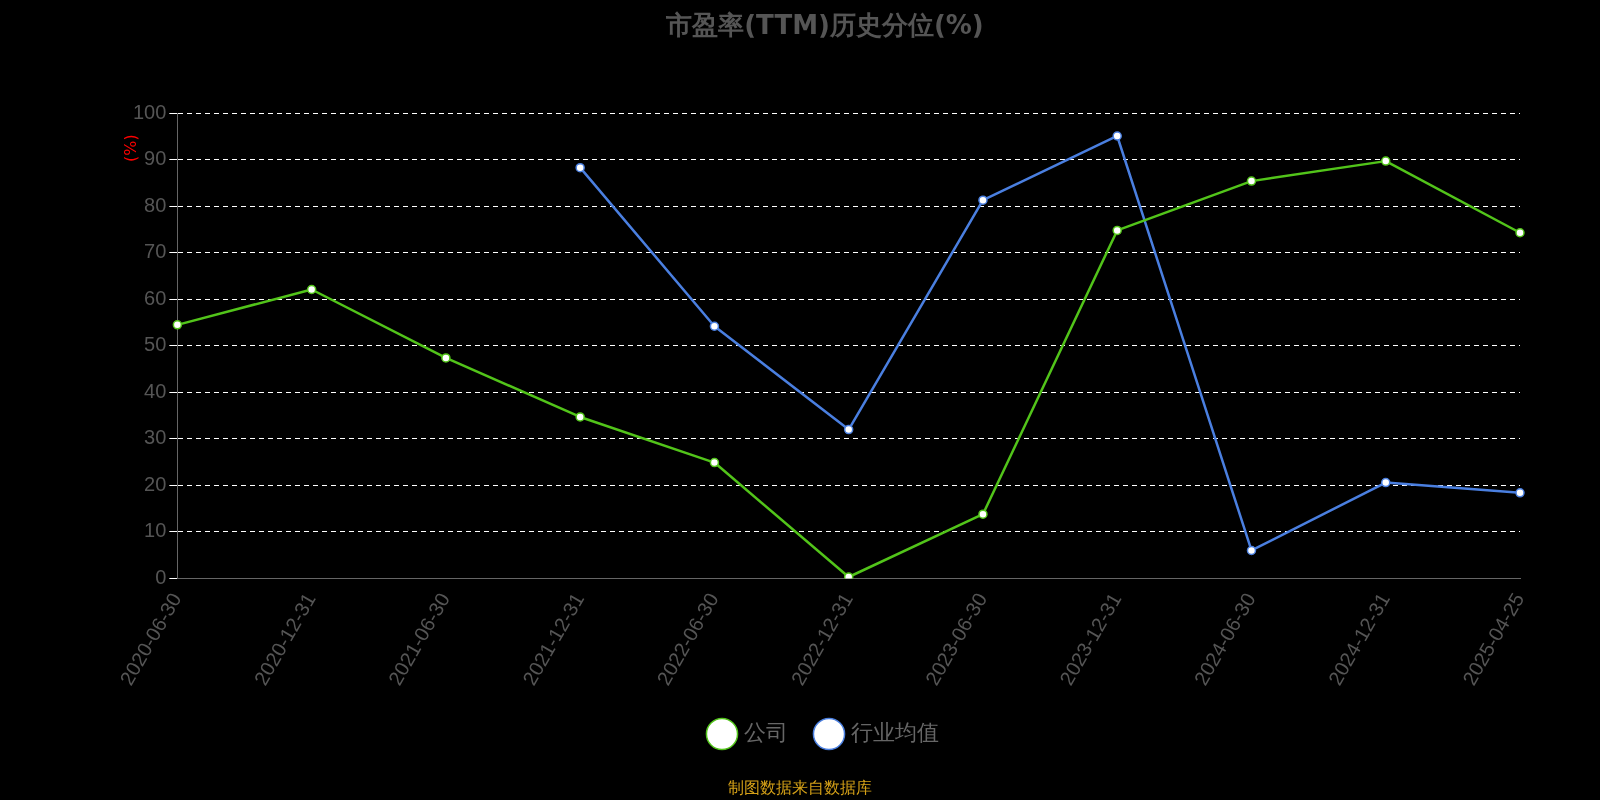 The height and width of the screenshot is (800, 1600). I want to click on text: 制图数据来自数据库, so click(800, 788).